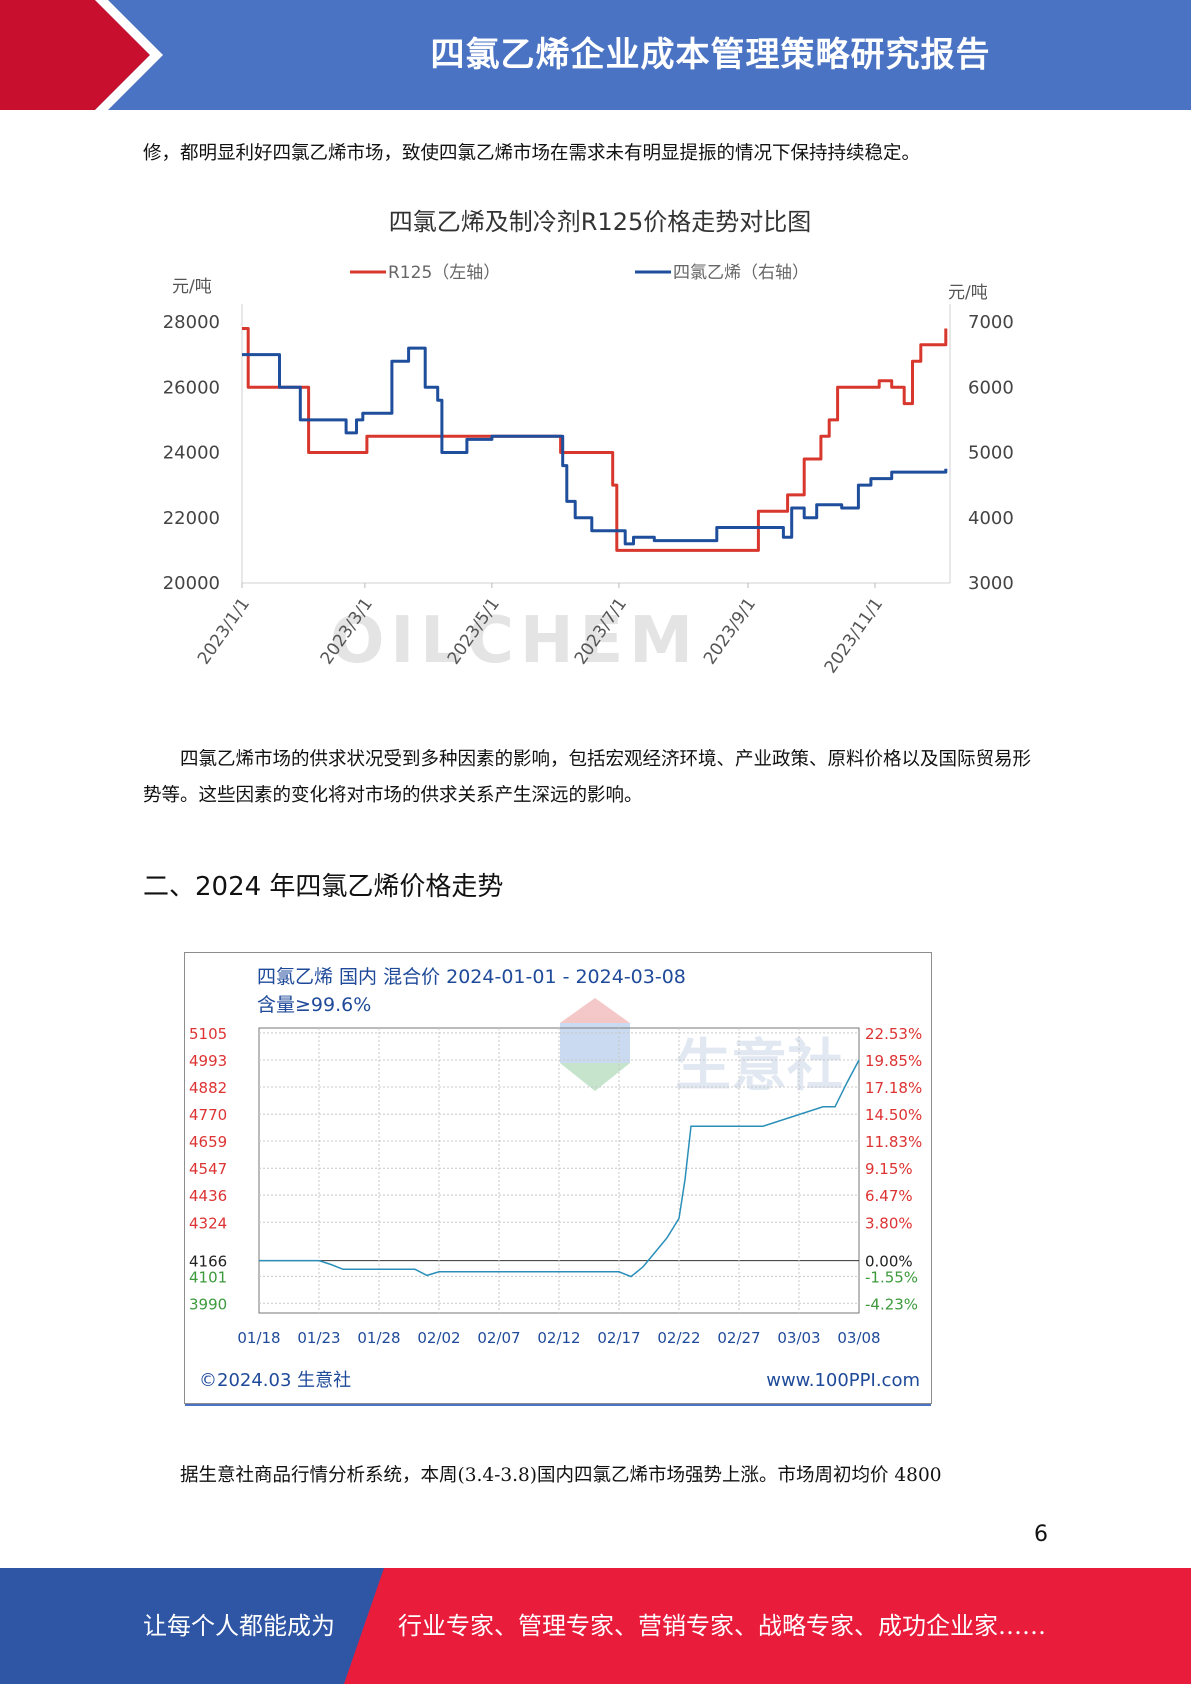  What do you see at coordinates (891, 1277) in the screenshot?
I see `y-tick-right: -1.55%` at bounding box center [891, 1277].